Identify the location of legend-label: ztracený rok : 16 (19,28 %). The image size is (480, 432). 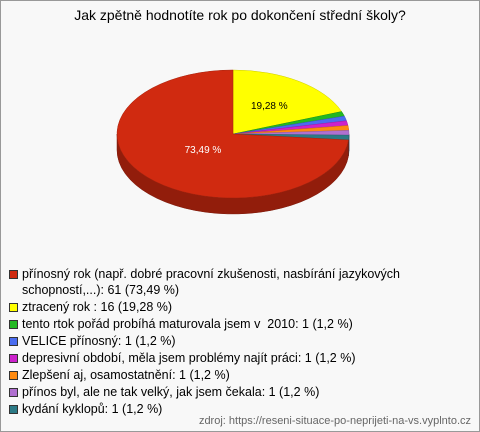
(97, 307).